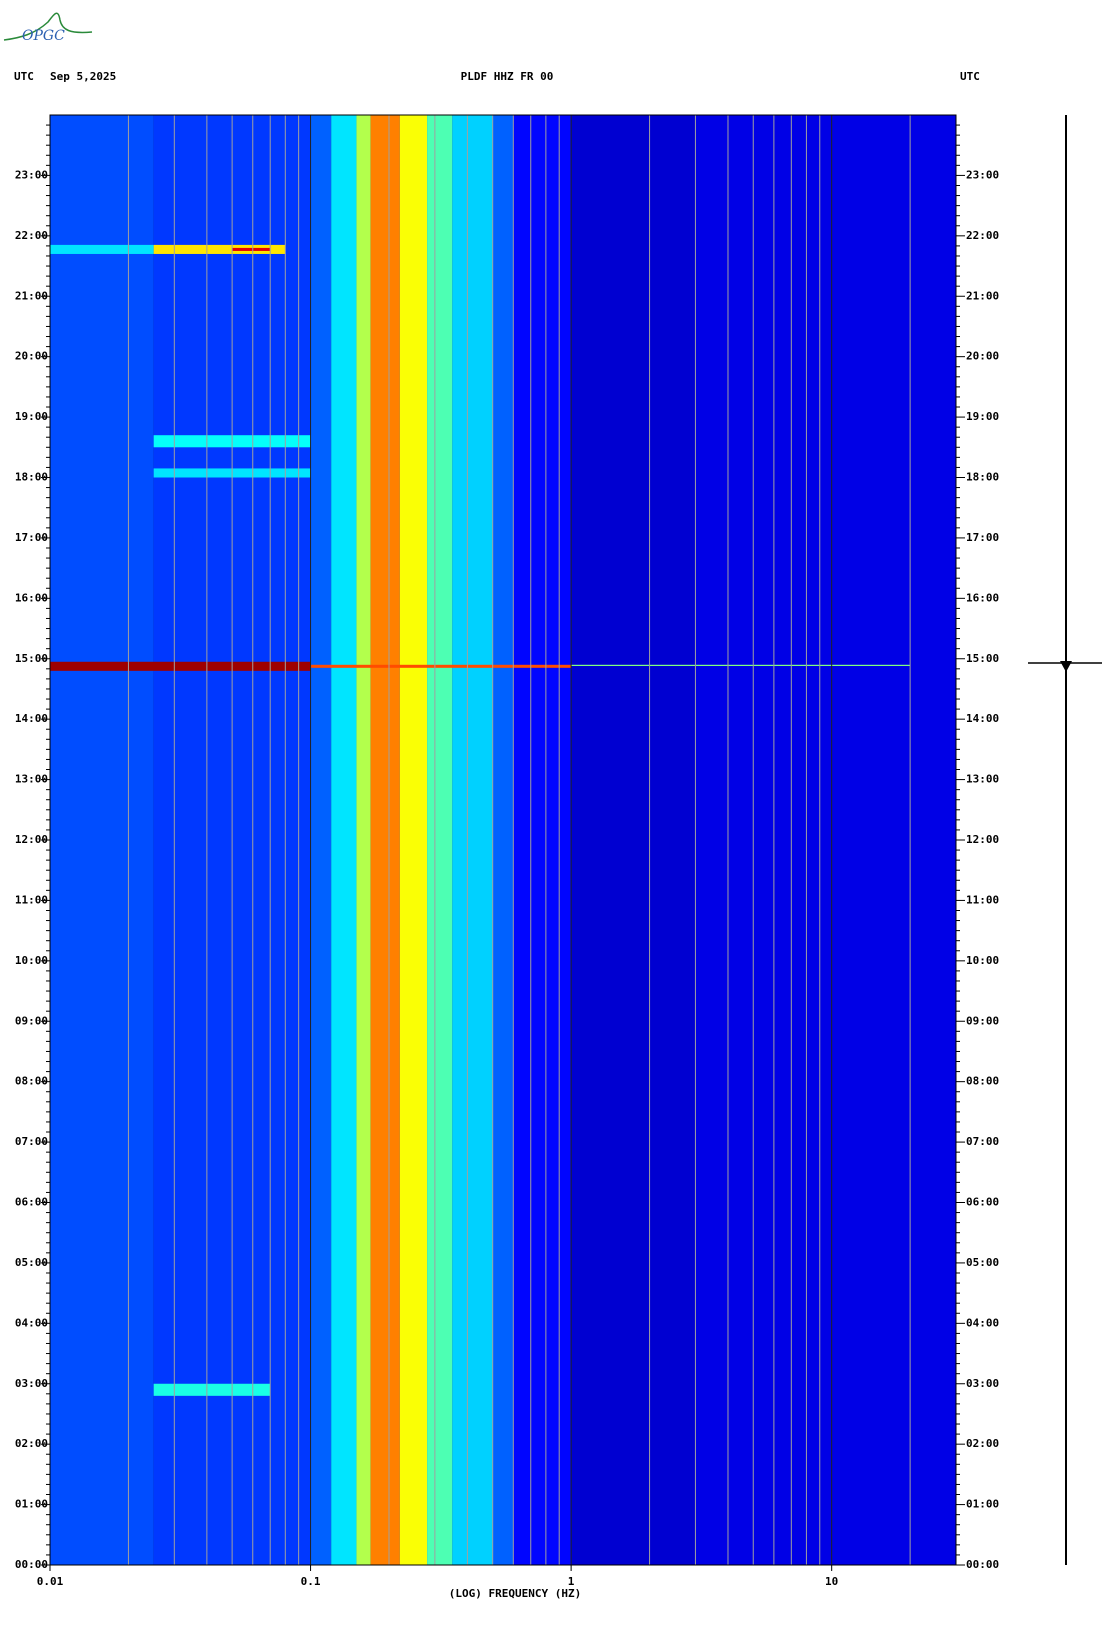 Image resolution: width=1102 pixels, height=1634 pixels. Describe the element at coordinates (571, 1581) in the screenshot. I see `x-tick-label: 1` at that location.